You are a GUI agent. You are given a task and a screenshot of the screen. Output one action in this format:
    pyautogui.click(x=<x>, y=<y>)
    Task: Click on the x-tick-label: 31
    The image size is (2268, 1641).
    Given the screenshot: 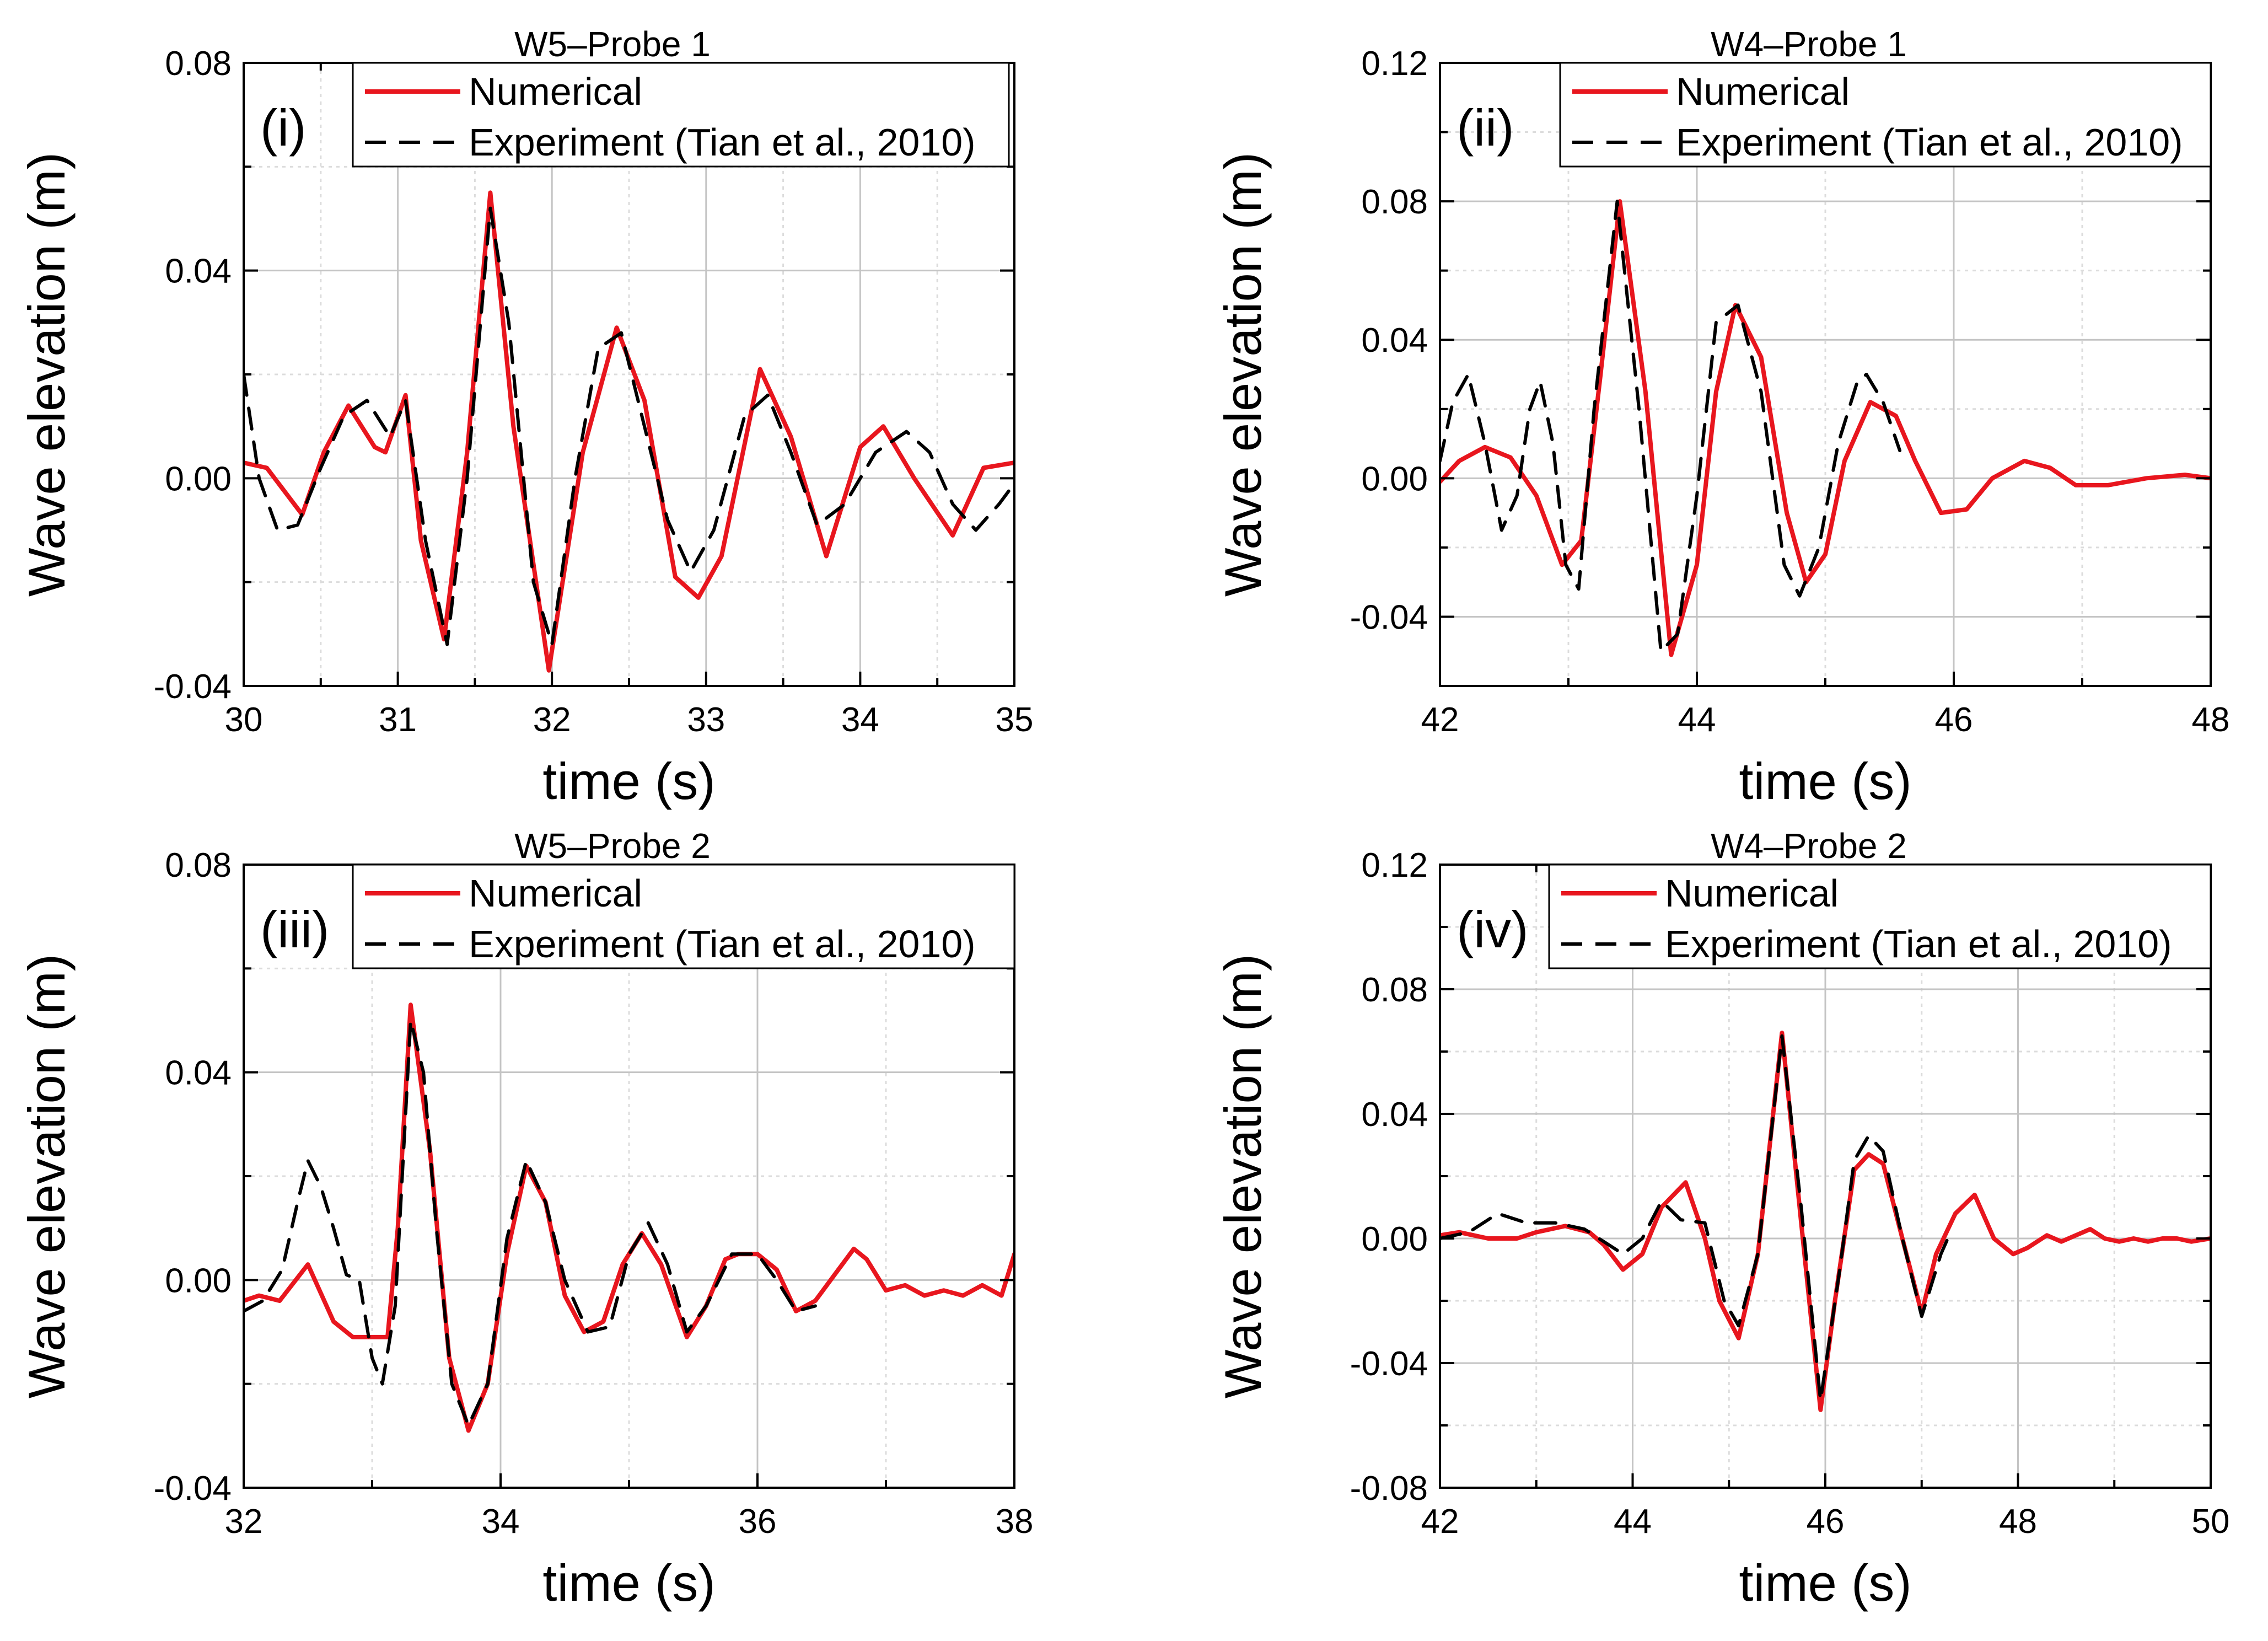 What is the action you would take?
    pyautogui.click(x=398, y=720)
    